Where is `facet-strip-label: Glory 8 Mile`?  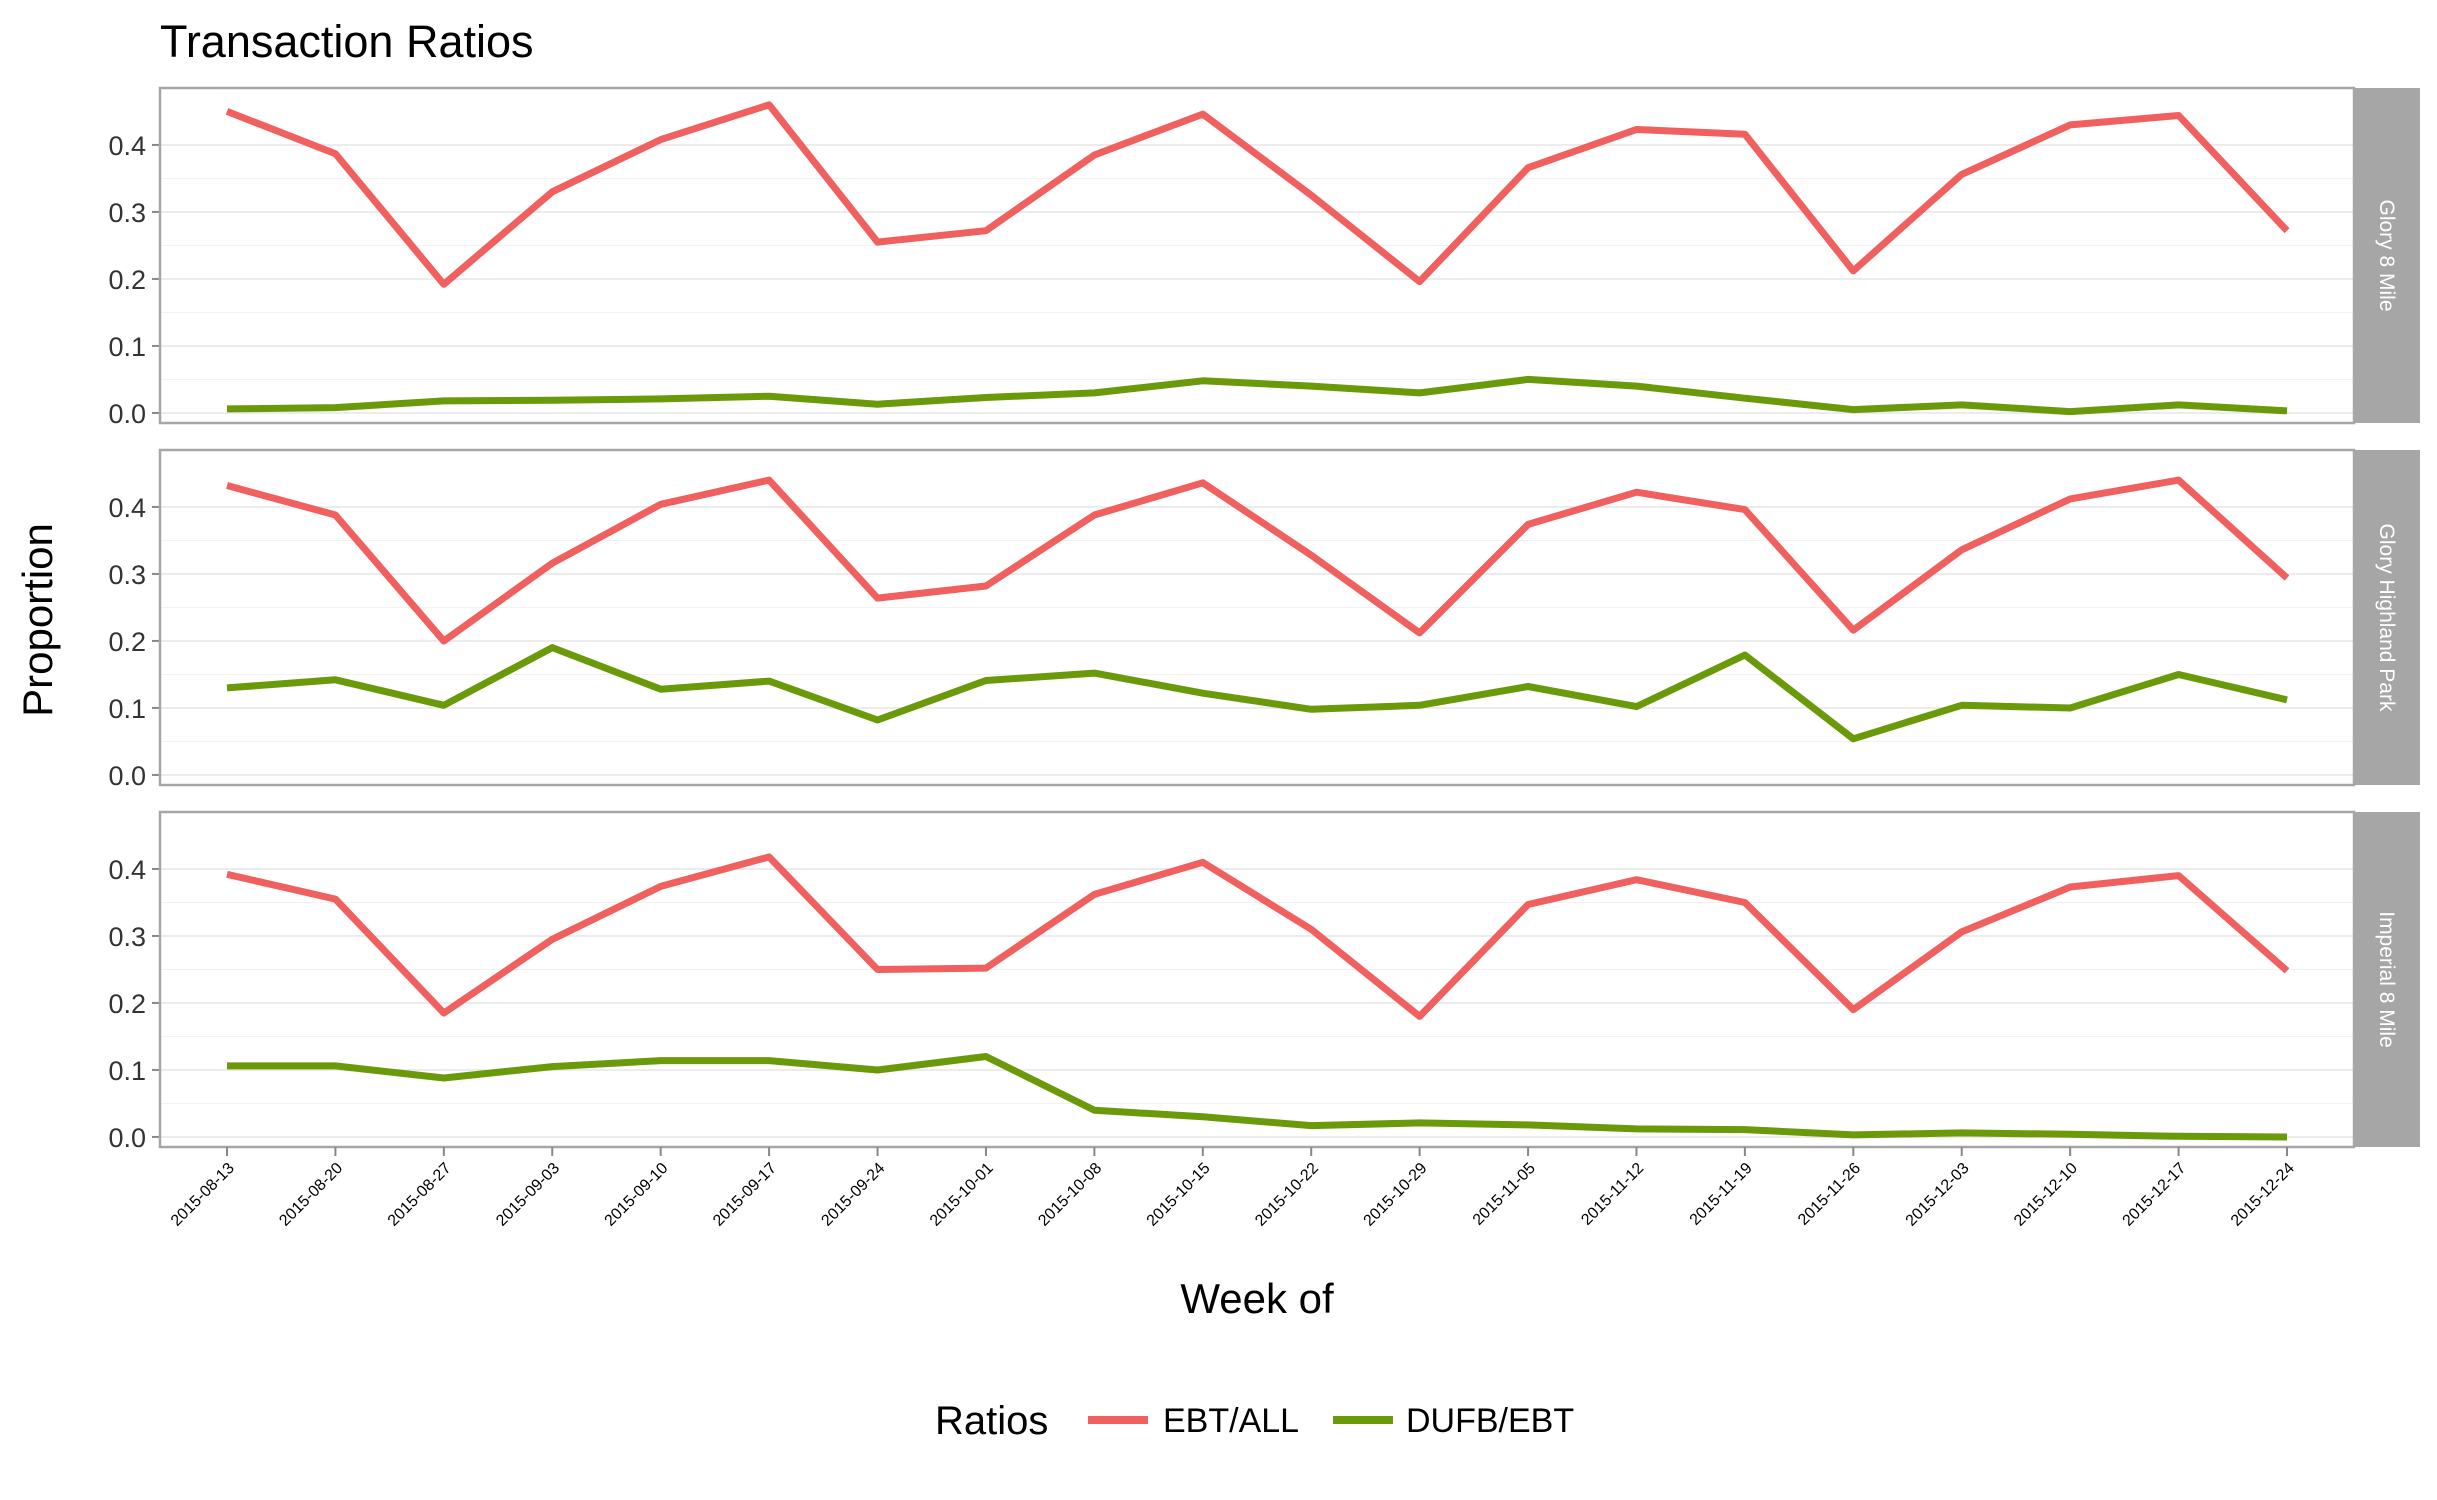 facet-strip-label: Glory 8 Mile is located at coordinates (2386, 255).